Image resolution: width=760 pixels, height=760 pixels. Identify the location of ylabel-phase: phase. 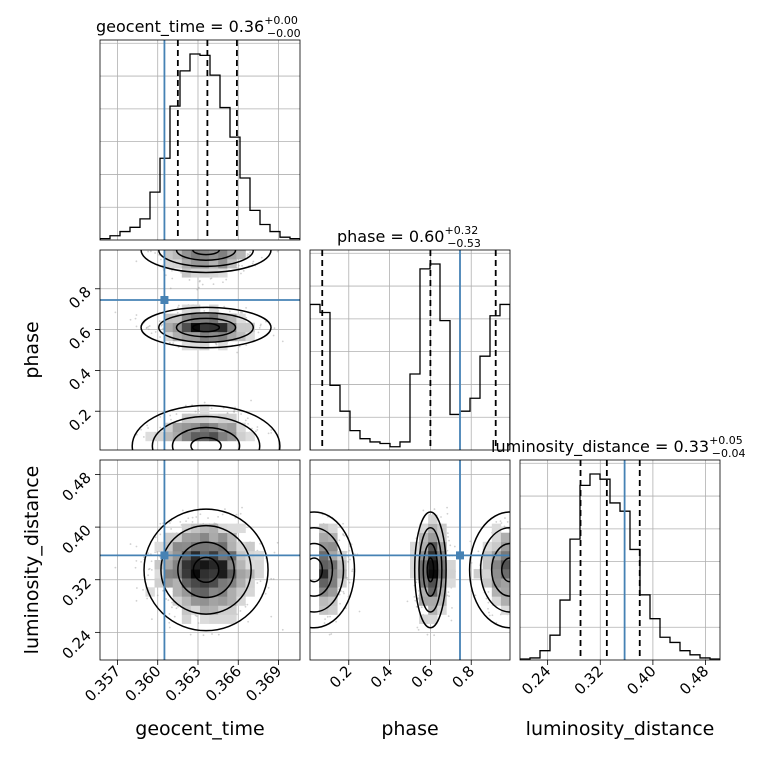
(32, 349).